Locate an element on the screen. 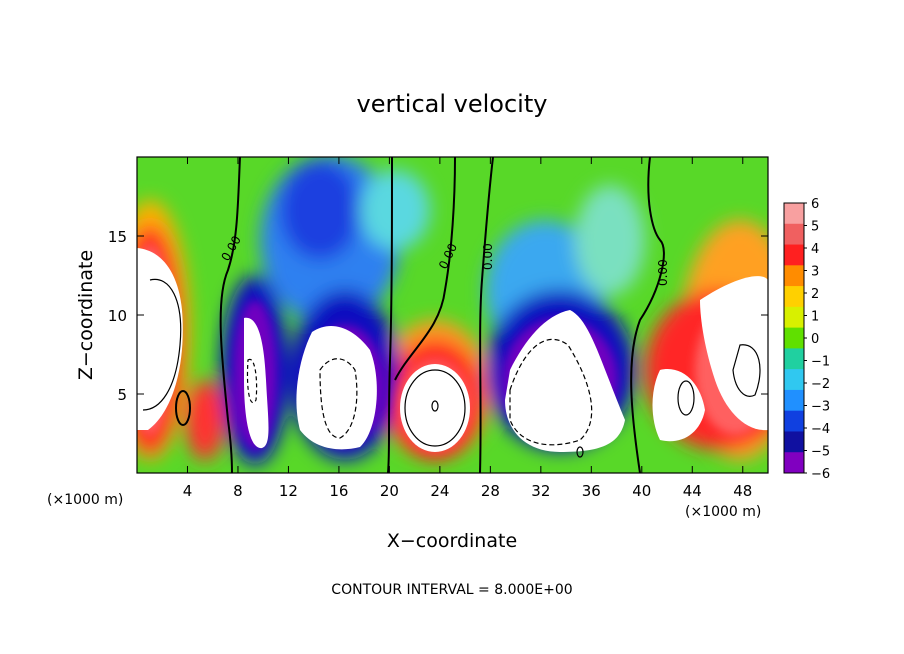  y-axis-label: Z−coordinate is located at coordinates (86, 315).